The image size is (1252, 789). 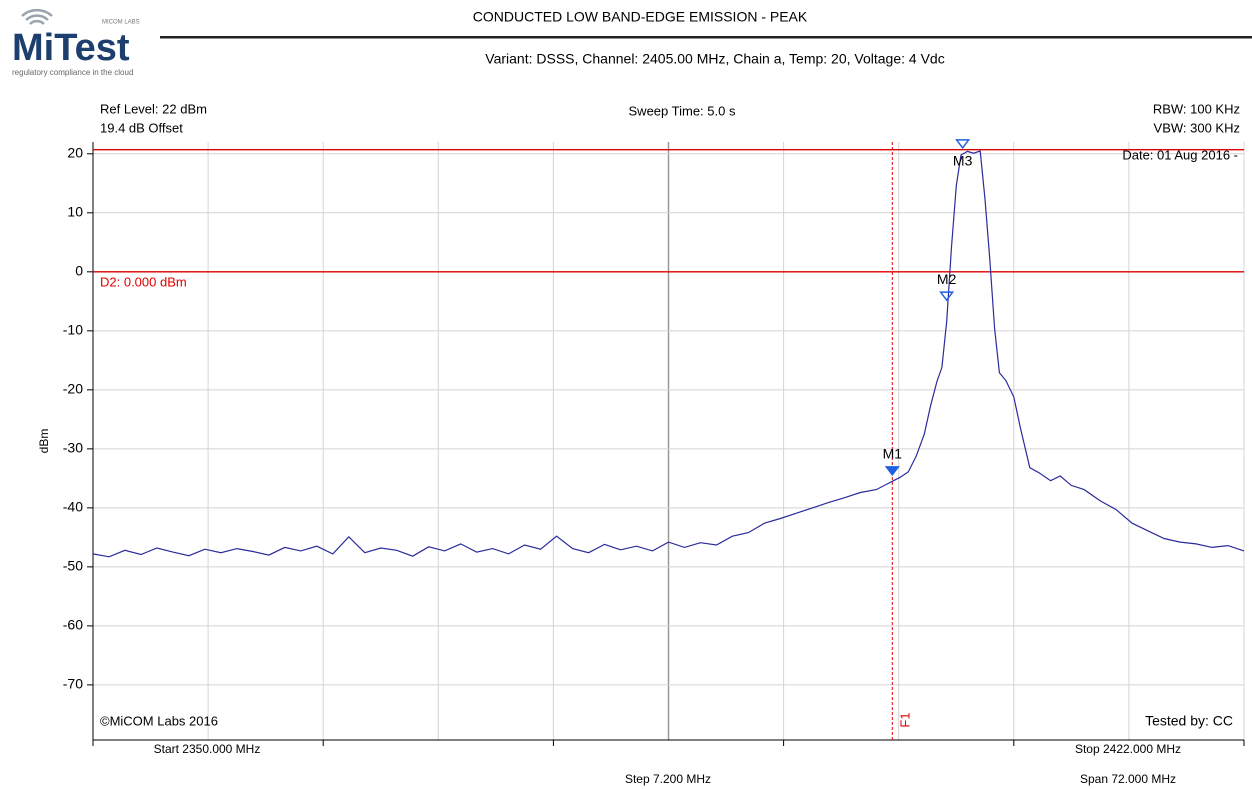 What do you see at coordinates (75, 153) in the screenshot?
I see `y-tick-label: 20` at bounding box center [75, 153].